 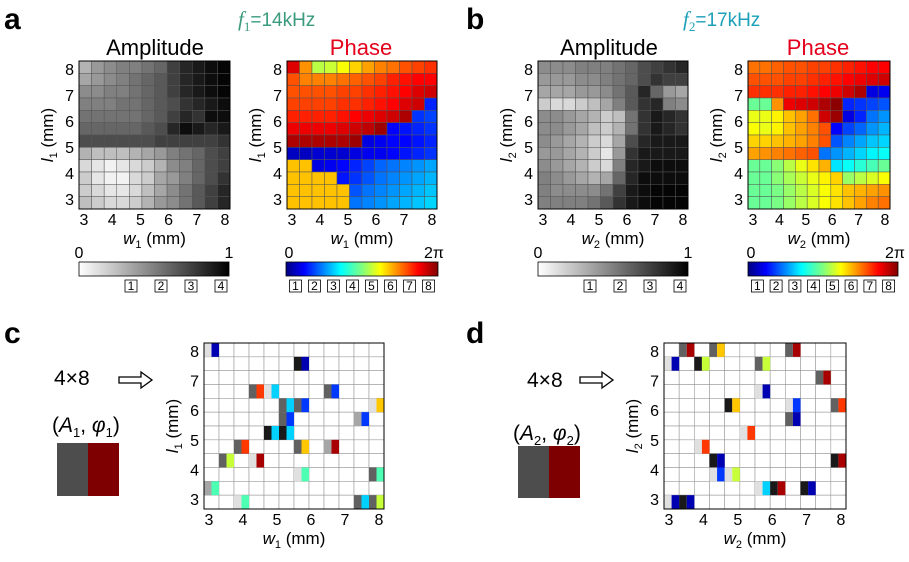 What do you see at coordinates (650, 286) in the screenshot?
I see `level-box` at bounding box center [650, 286].